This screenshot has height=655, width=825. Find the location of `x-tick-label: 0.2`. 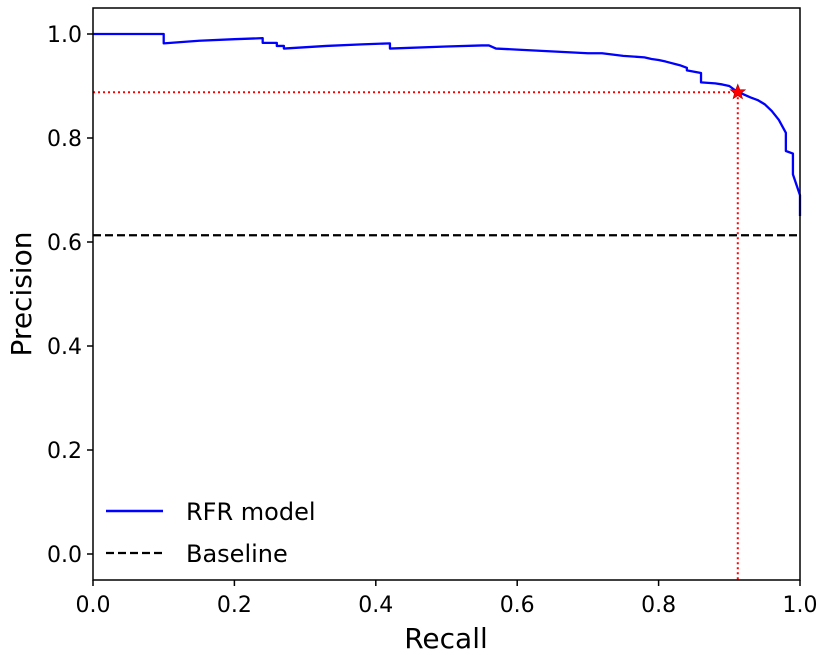

x-tick-label: 0.2 is located at coordinates (234, 605).